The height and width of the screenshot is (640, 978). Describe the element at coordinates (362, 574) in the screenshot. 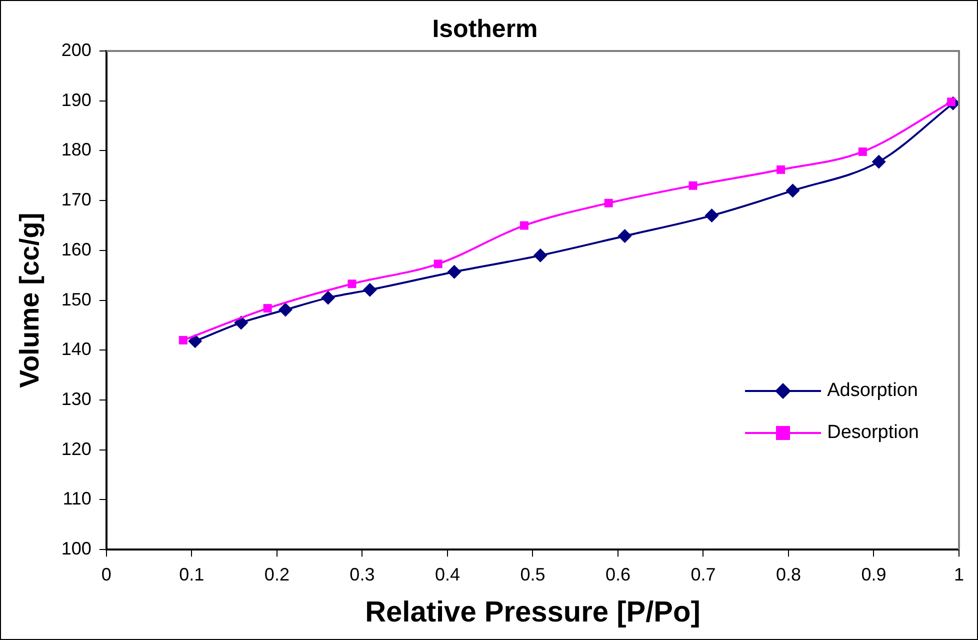

I see `x-tick-label: 0.3` at that location.